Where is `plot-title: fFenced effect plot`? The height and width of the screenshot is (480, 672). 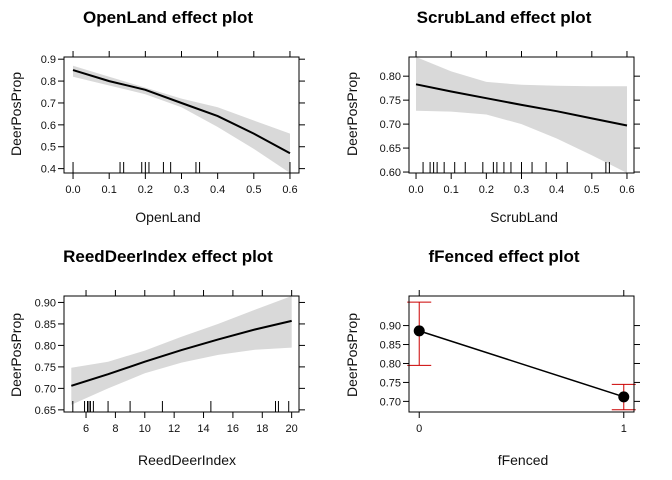 plot-title: fFenced effect plot is located at coordinates (503, 256).